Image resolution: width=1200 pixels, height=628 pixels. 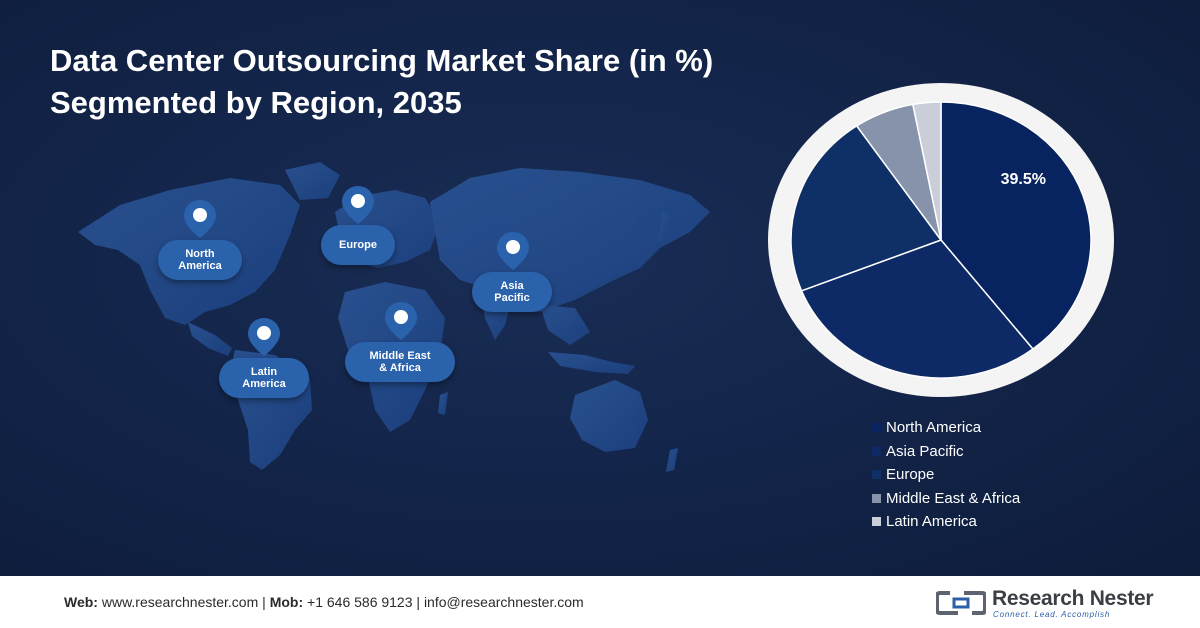 I want to click on map-label-line1: North, so click(x=200, y=254).